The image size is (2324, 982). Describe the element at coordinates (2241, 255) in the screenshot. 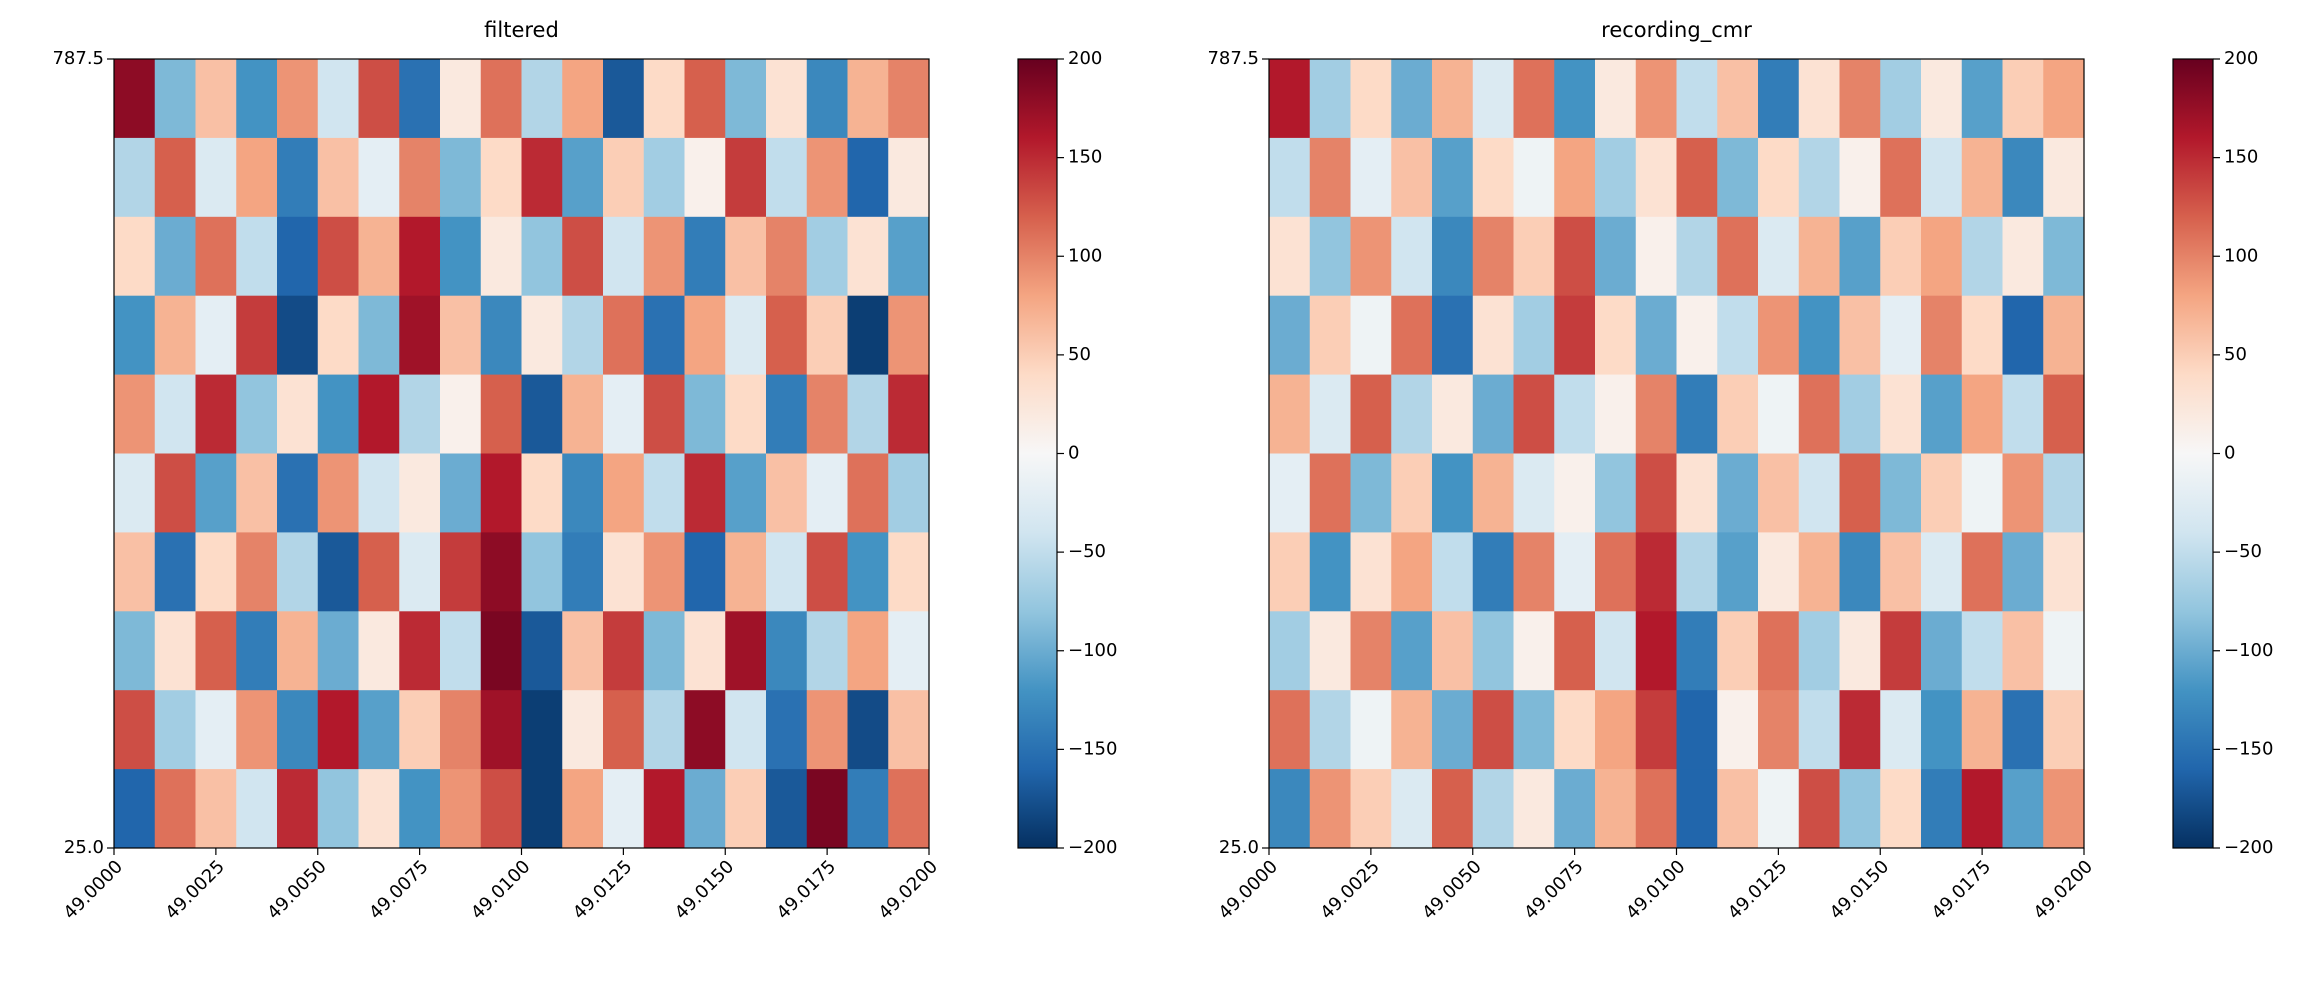

I see `colorbar-tick-label: 100` at that location.